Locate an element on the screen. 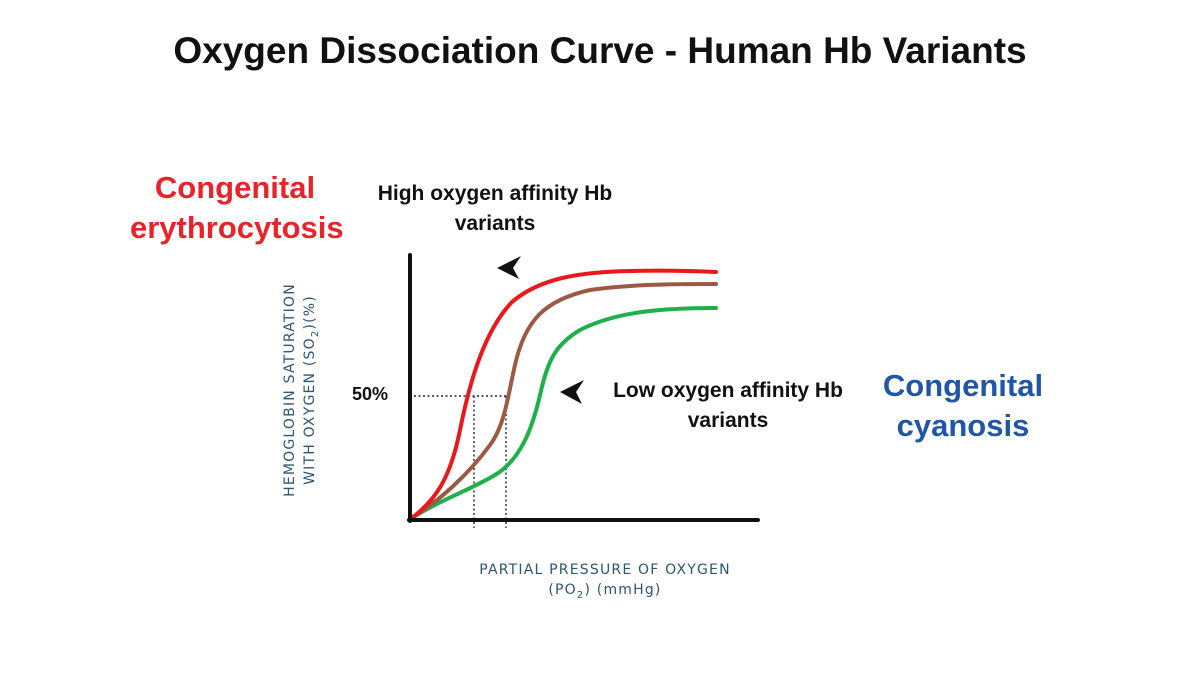 The height and width of the screenshot is (675, 1200). congenital-cyanosis-label: Congenital cyanosis is located at coordinates (963, 405).